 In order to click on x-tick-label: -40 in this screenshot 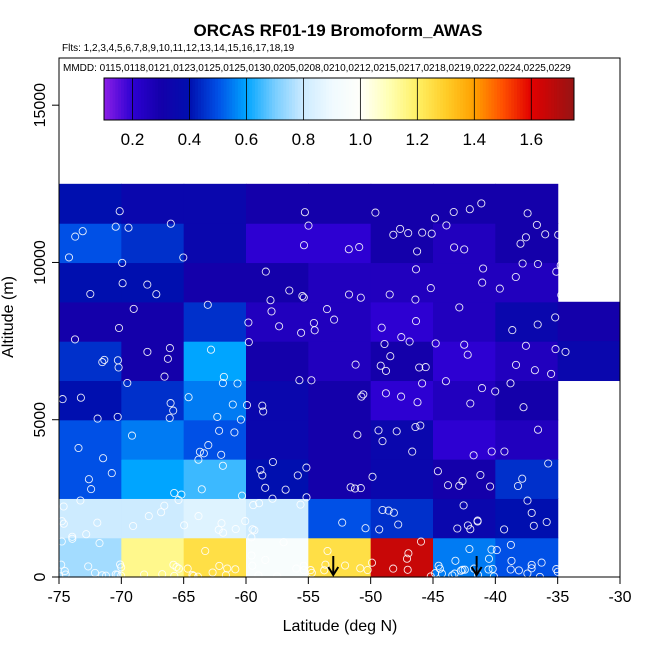, I will do `click(495, 597)`.